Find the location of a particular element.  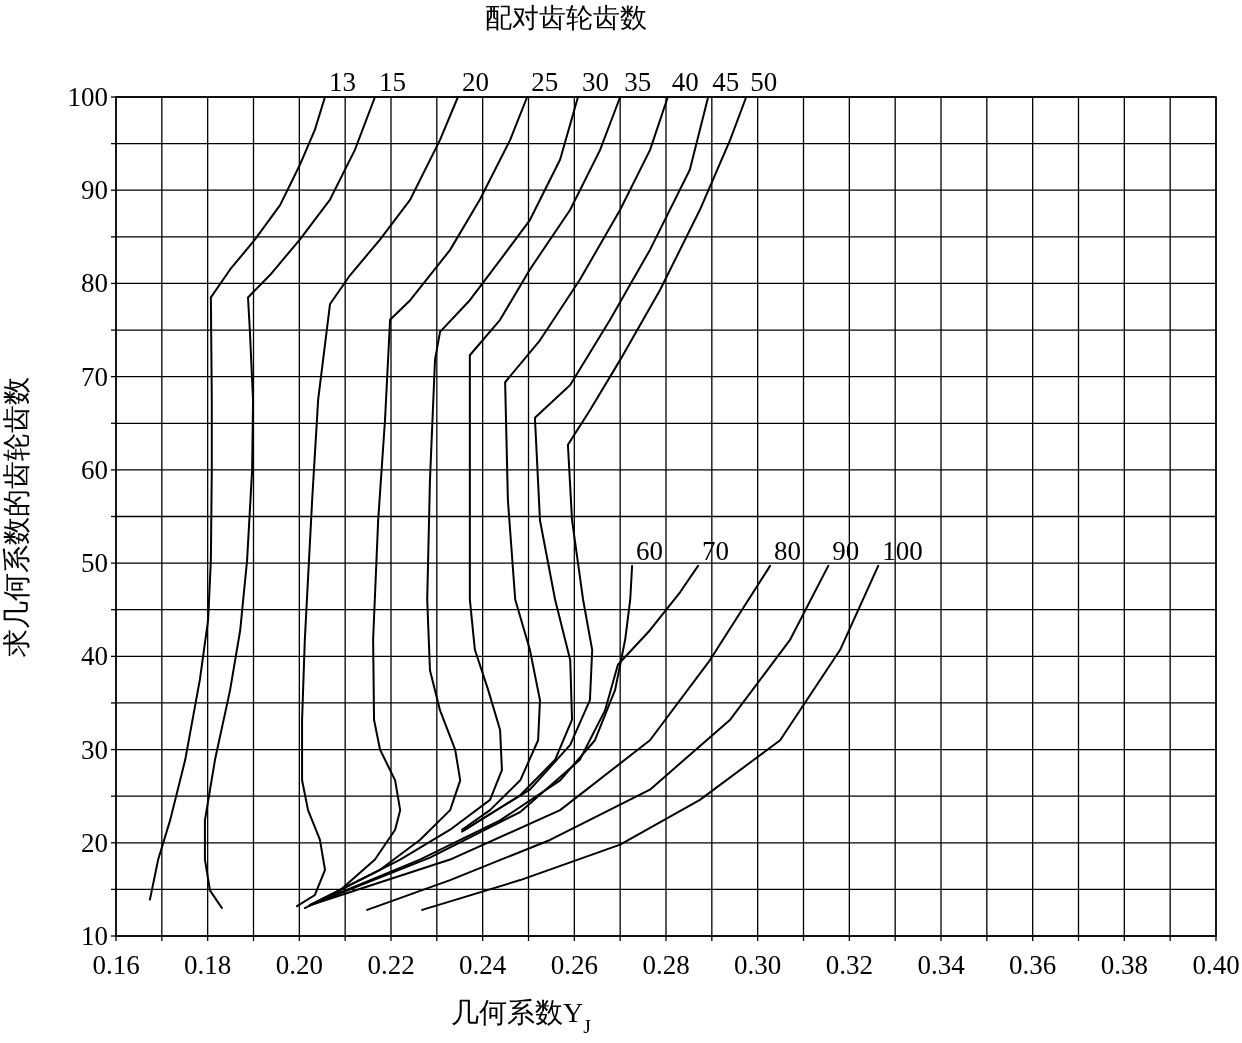

y-tick-label: 50 is located at coordinates (94, 563).